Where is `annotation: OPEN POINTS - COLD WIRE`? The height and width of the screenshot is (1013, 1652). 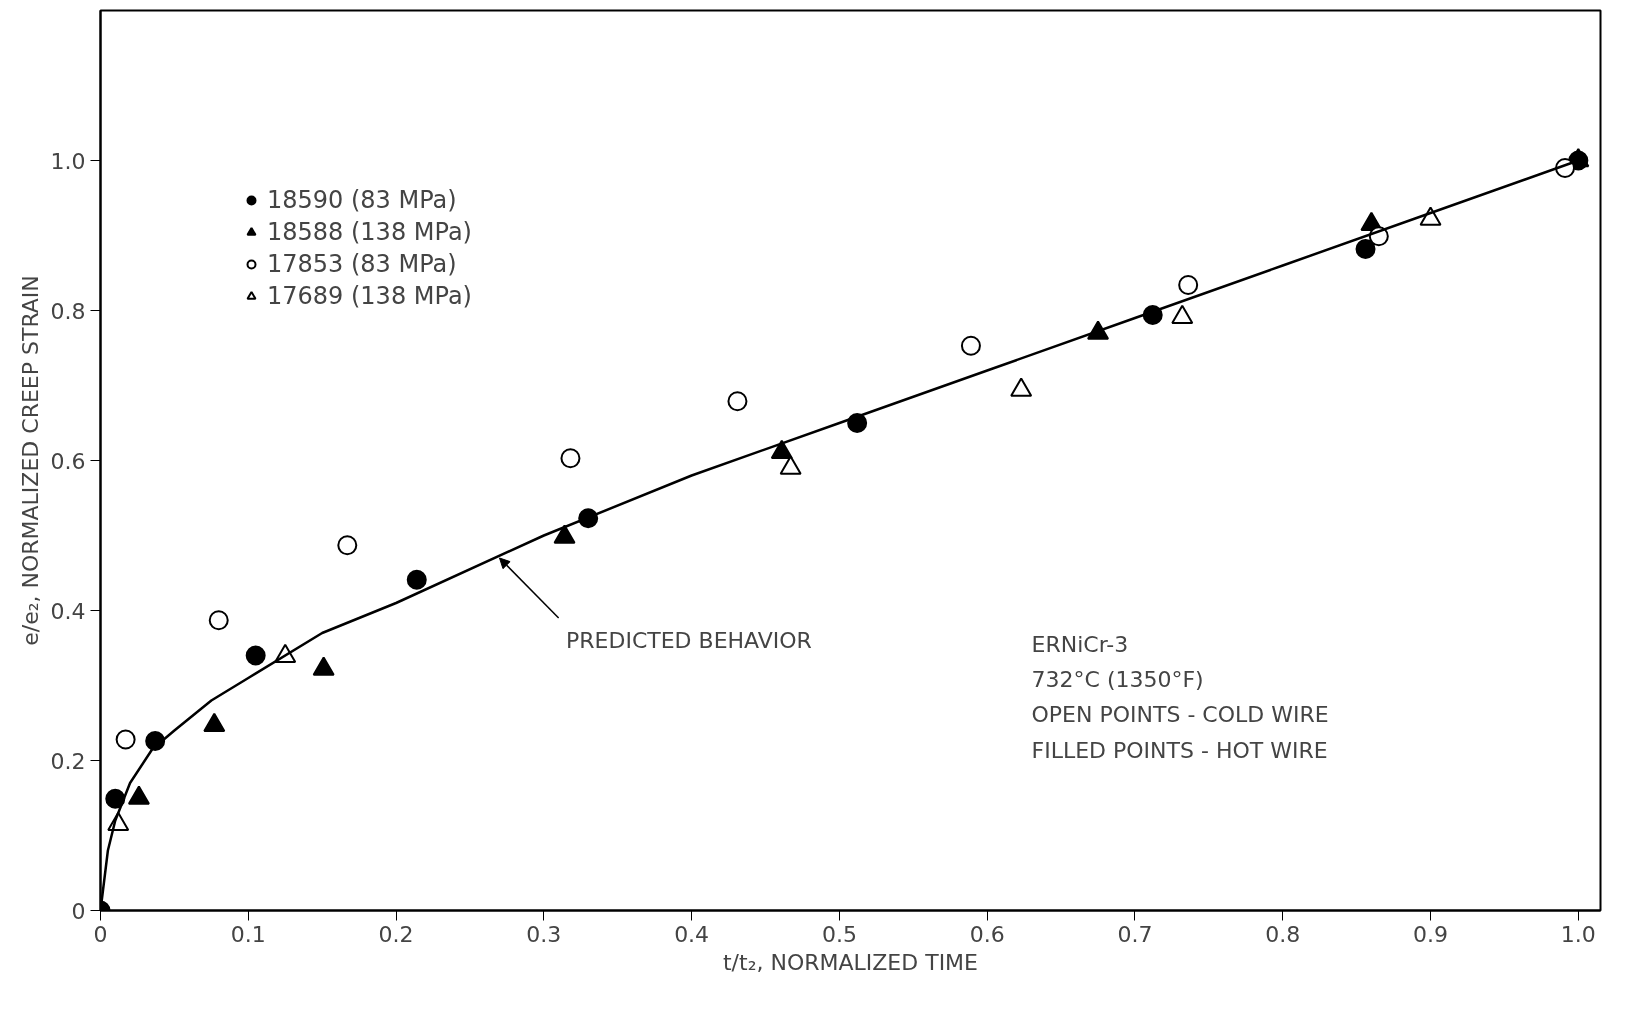 annotation: OPEN POINTS - COLD WIRE is located at coordinates (1180, 715).